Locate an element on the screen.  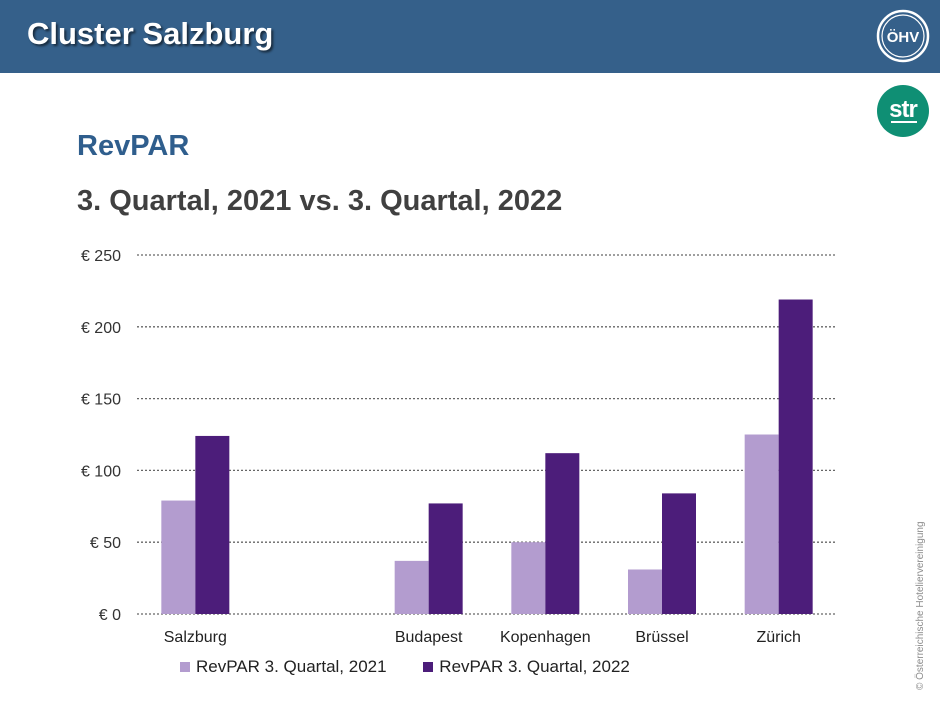
y-tick-label-150: € 150 is located at coordinates (101, 400).